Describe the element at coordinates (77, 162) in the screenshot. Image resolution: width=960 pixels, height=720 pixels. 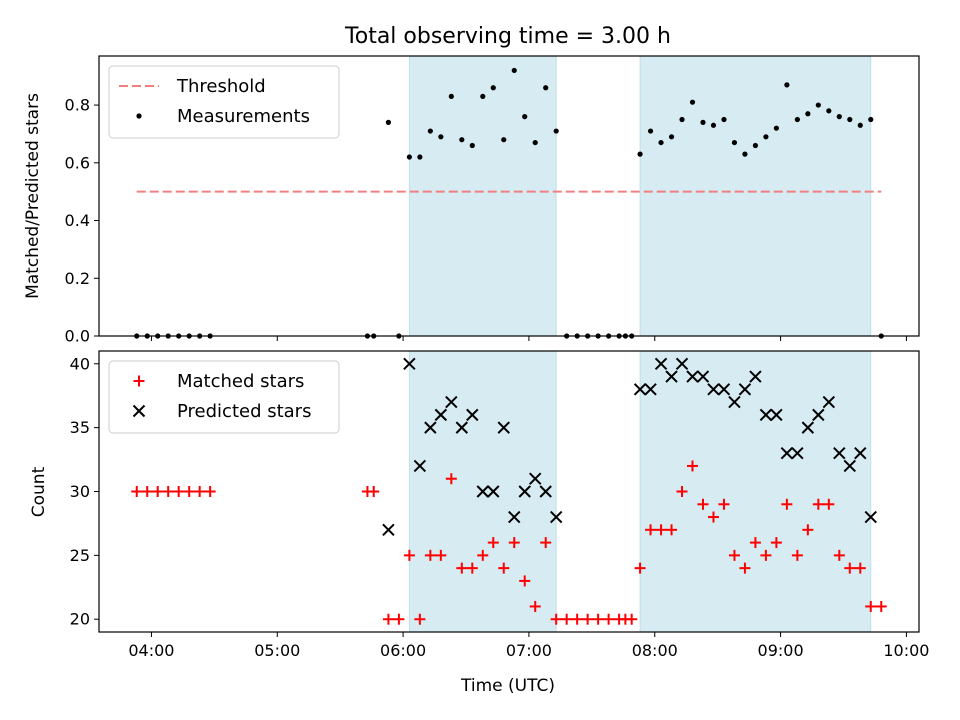
I see `y-tick-label: 0.6` at that location.